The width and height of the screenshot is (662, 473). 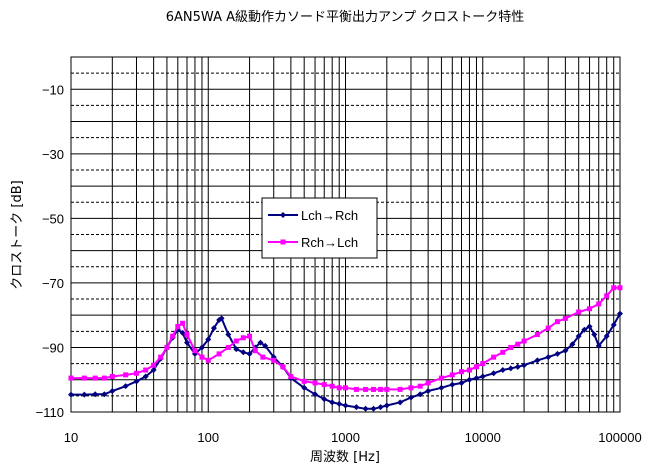 What do you see at coordinates (483, 437) in the screenshot?
I see `x-tick-label: 10000` at bounding box center [483, 437].